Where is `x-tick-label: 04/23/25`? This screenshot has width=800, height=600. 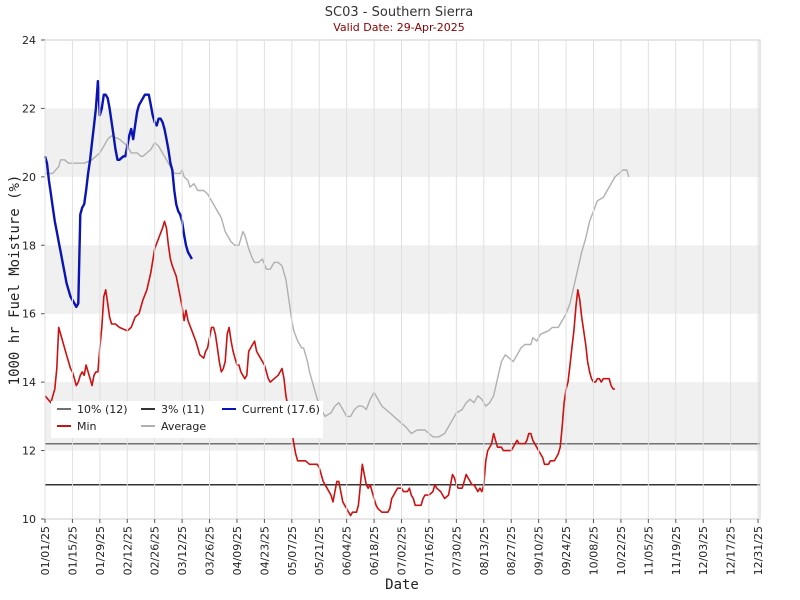
x-tick-label: 04/23/25 is located at coordinates (264, 550).